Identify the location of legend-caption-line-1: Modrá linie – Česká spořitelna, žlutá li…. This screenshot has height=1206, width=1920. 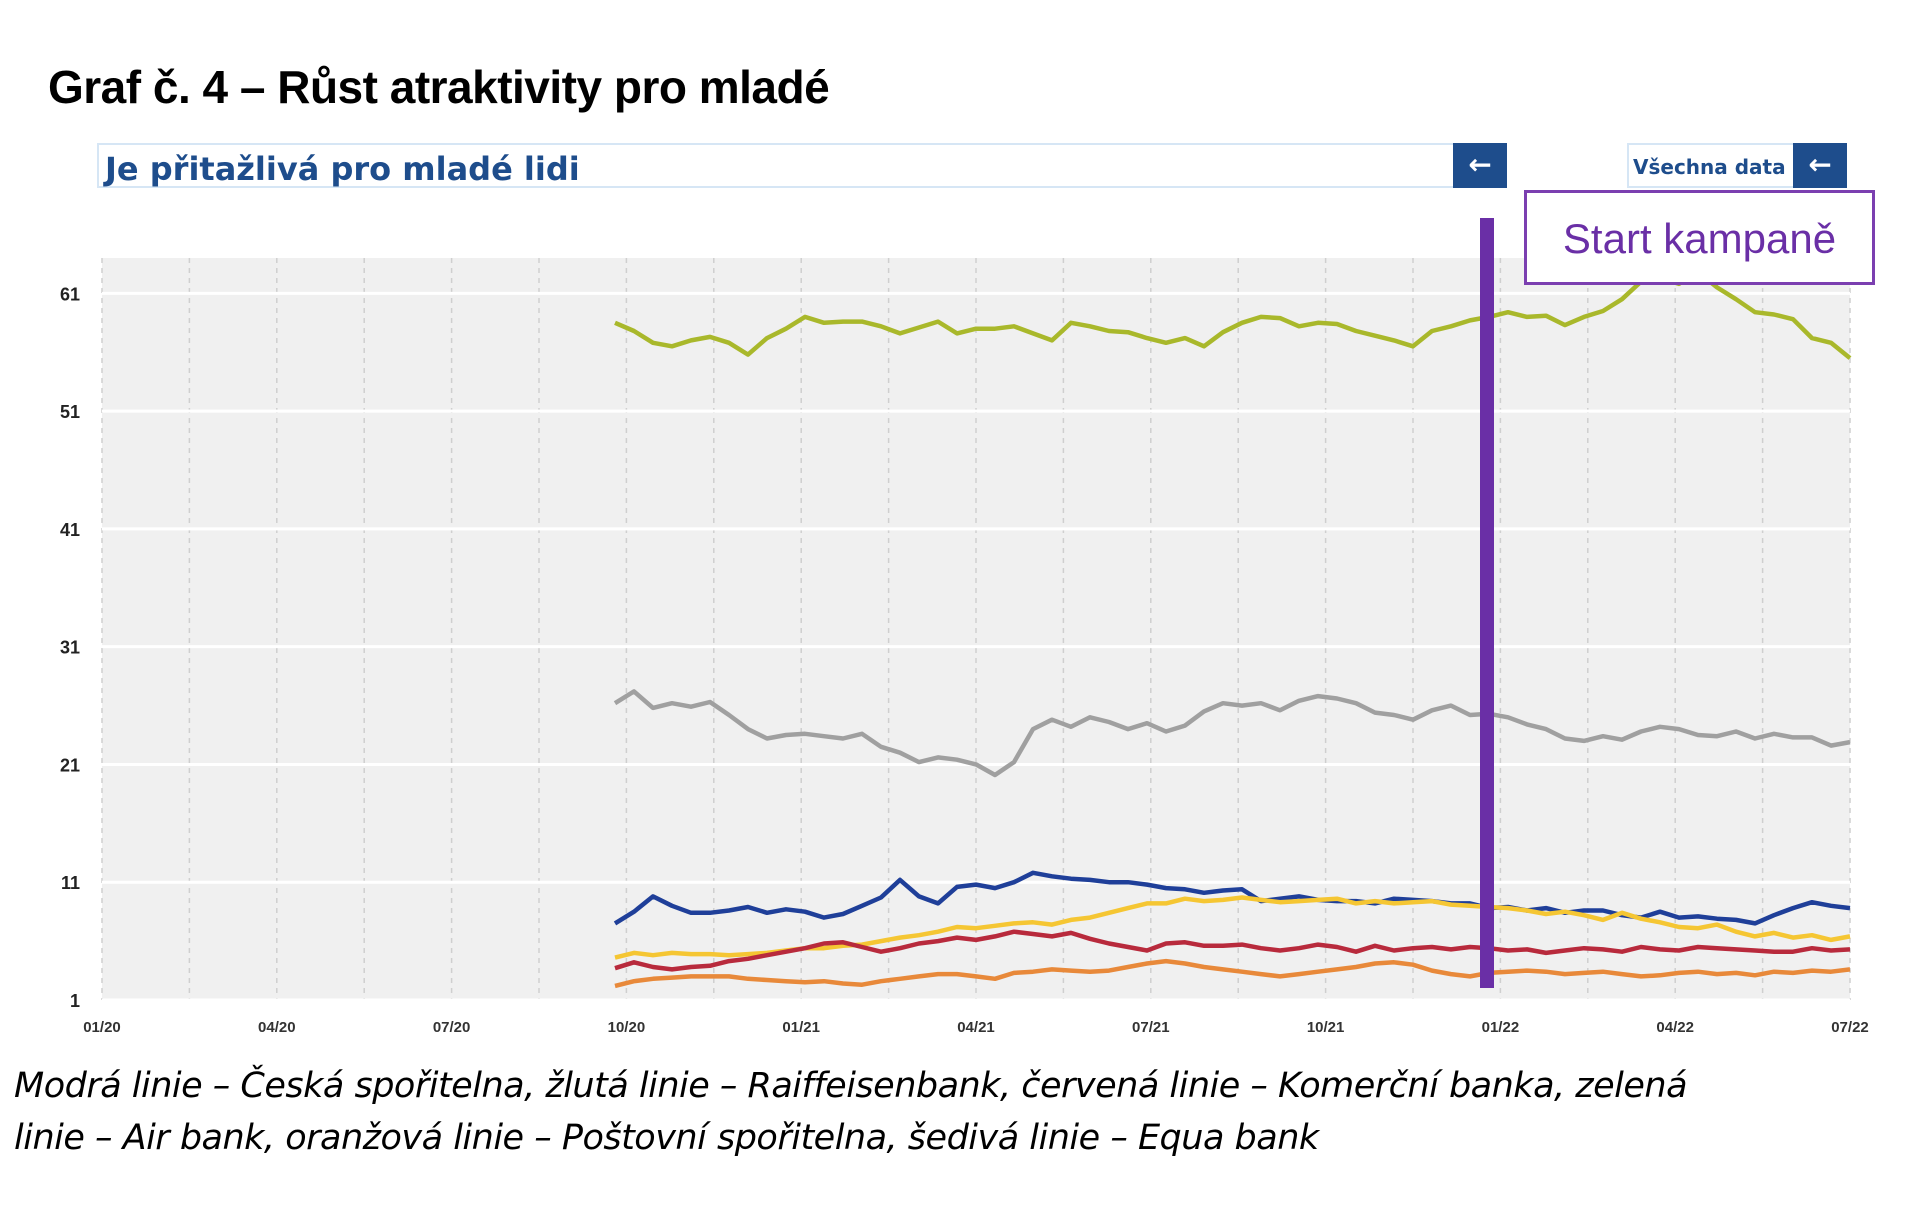
(851, 1086).